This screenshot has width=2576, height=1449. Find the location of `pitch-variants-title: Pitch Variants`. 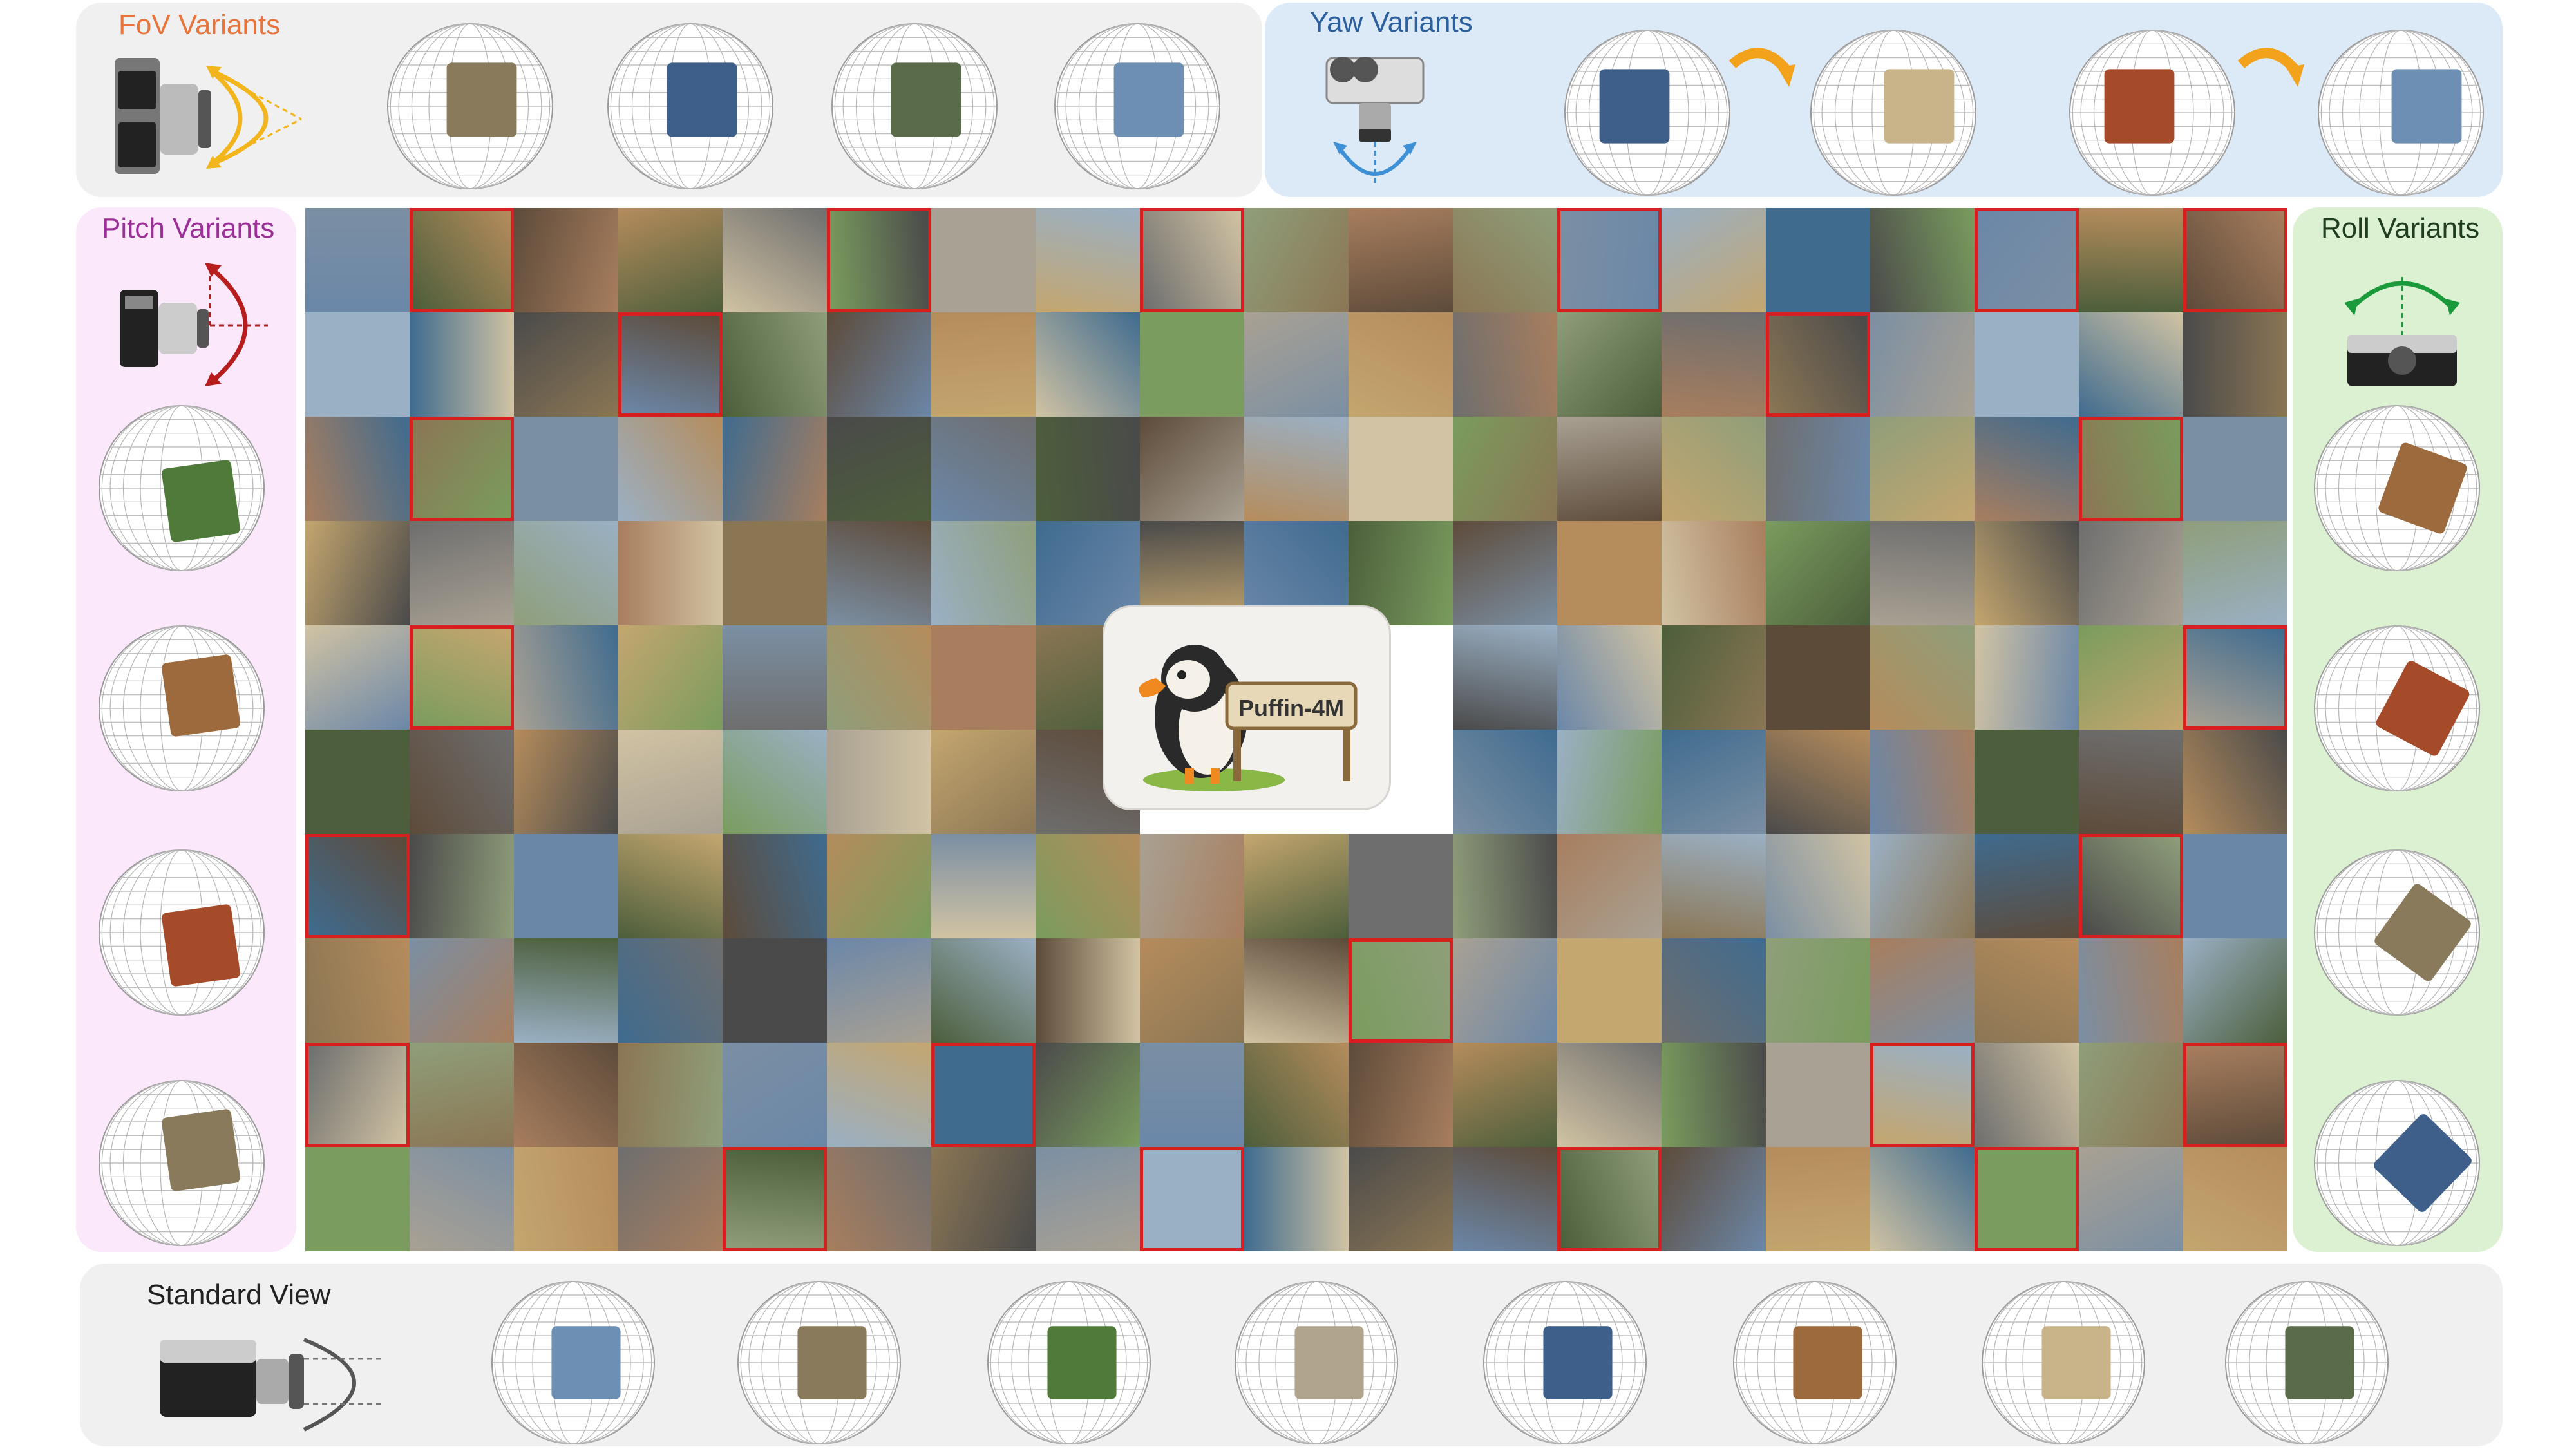

pitch-variants-title: Pitch Variants is located at coordinates (189, 229).